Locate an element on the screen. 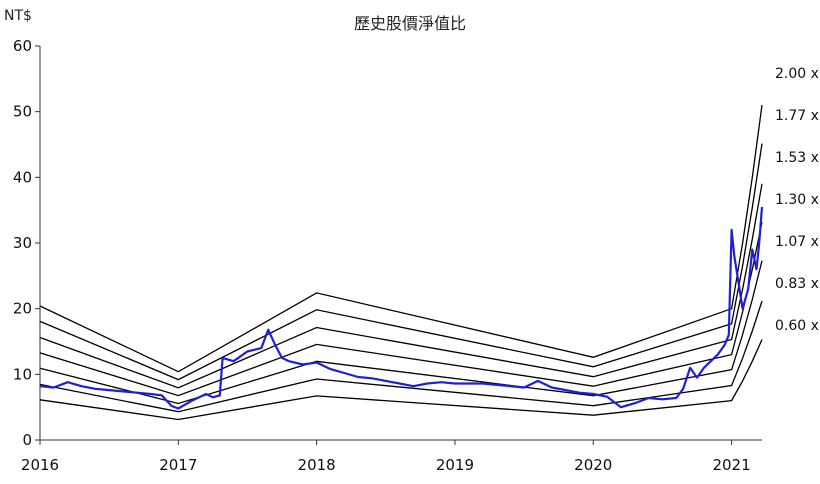  y-tick-label: 10 is located at coordinates (22, 374).